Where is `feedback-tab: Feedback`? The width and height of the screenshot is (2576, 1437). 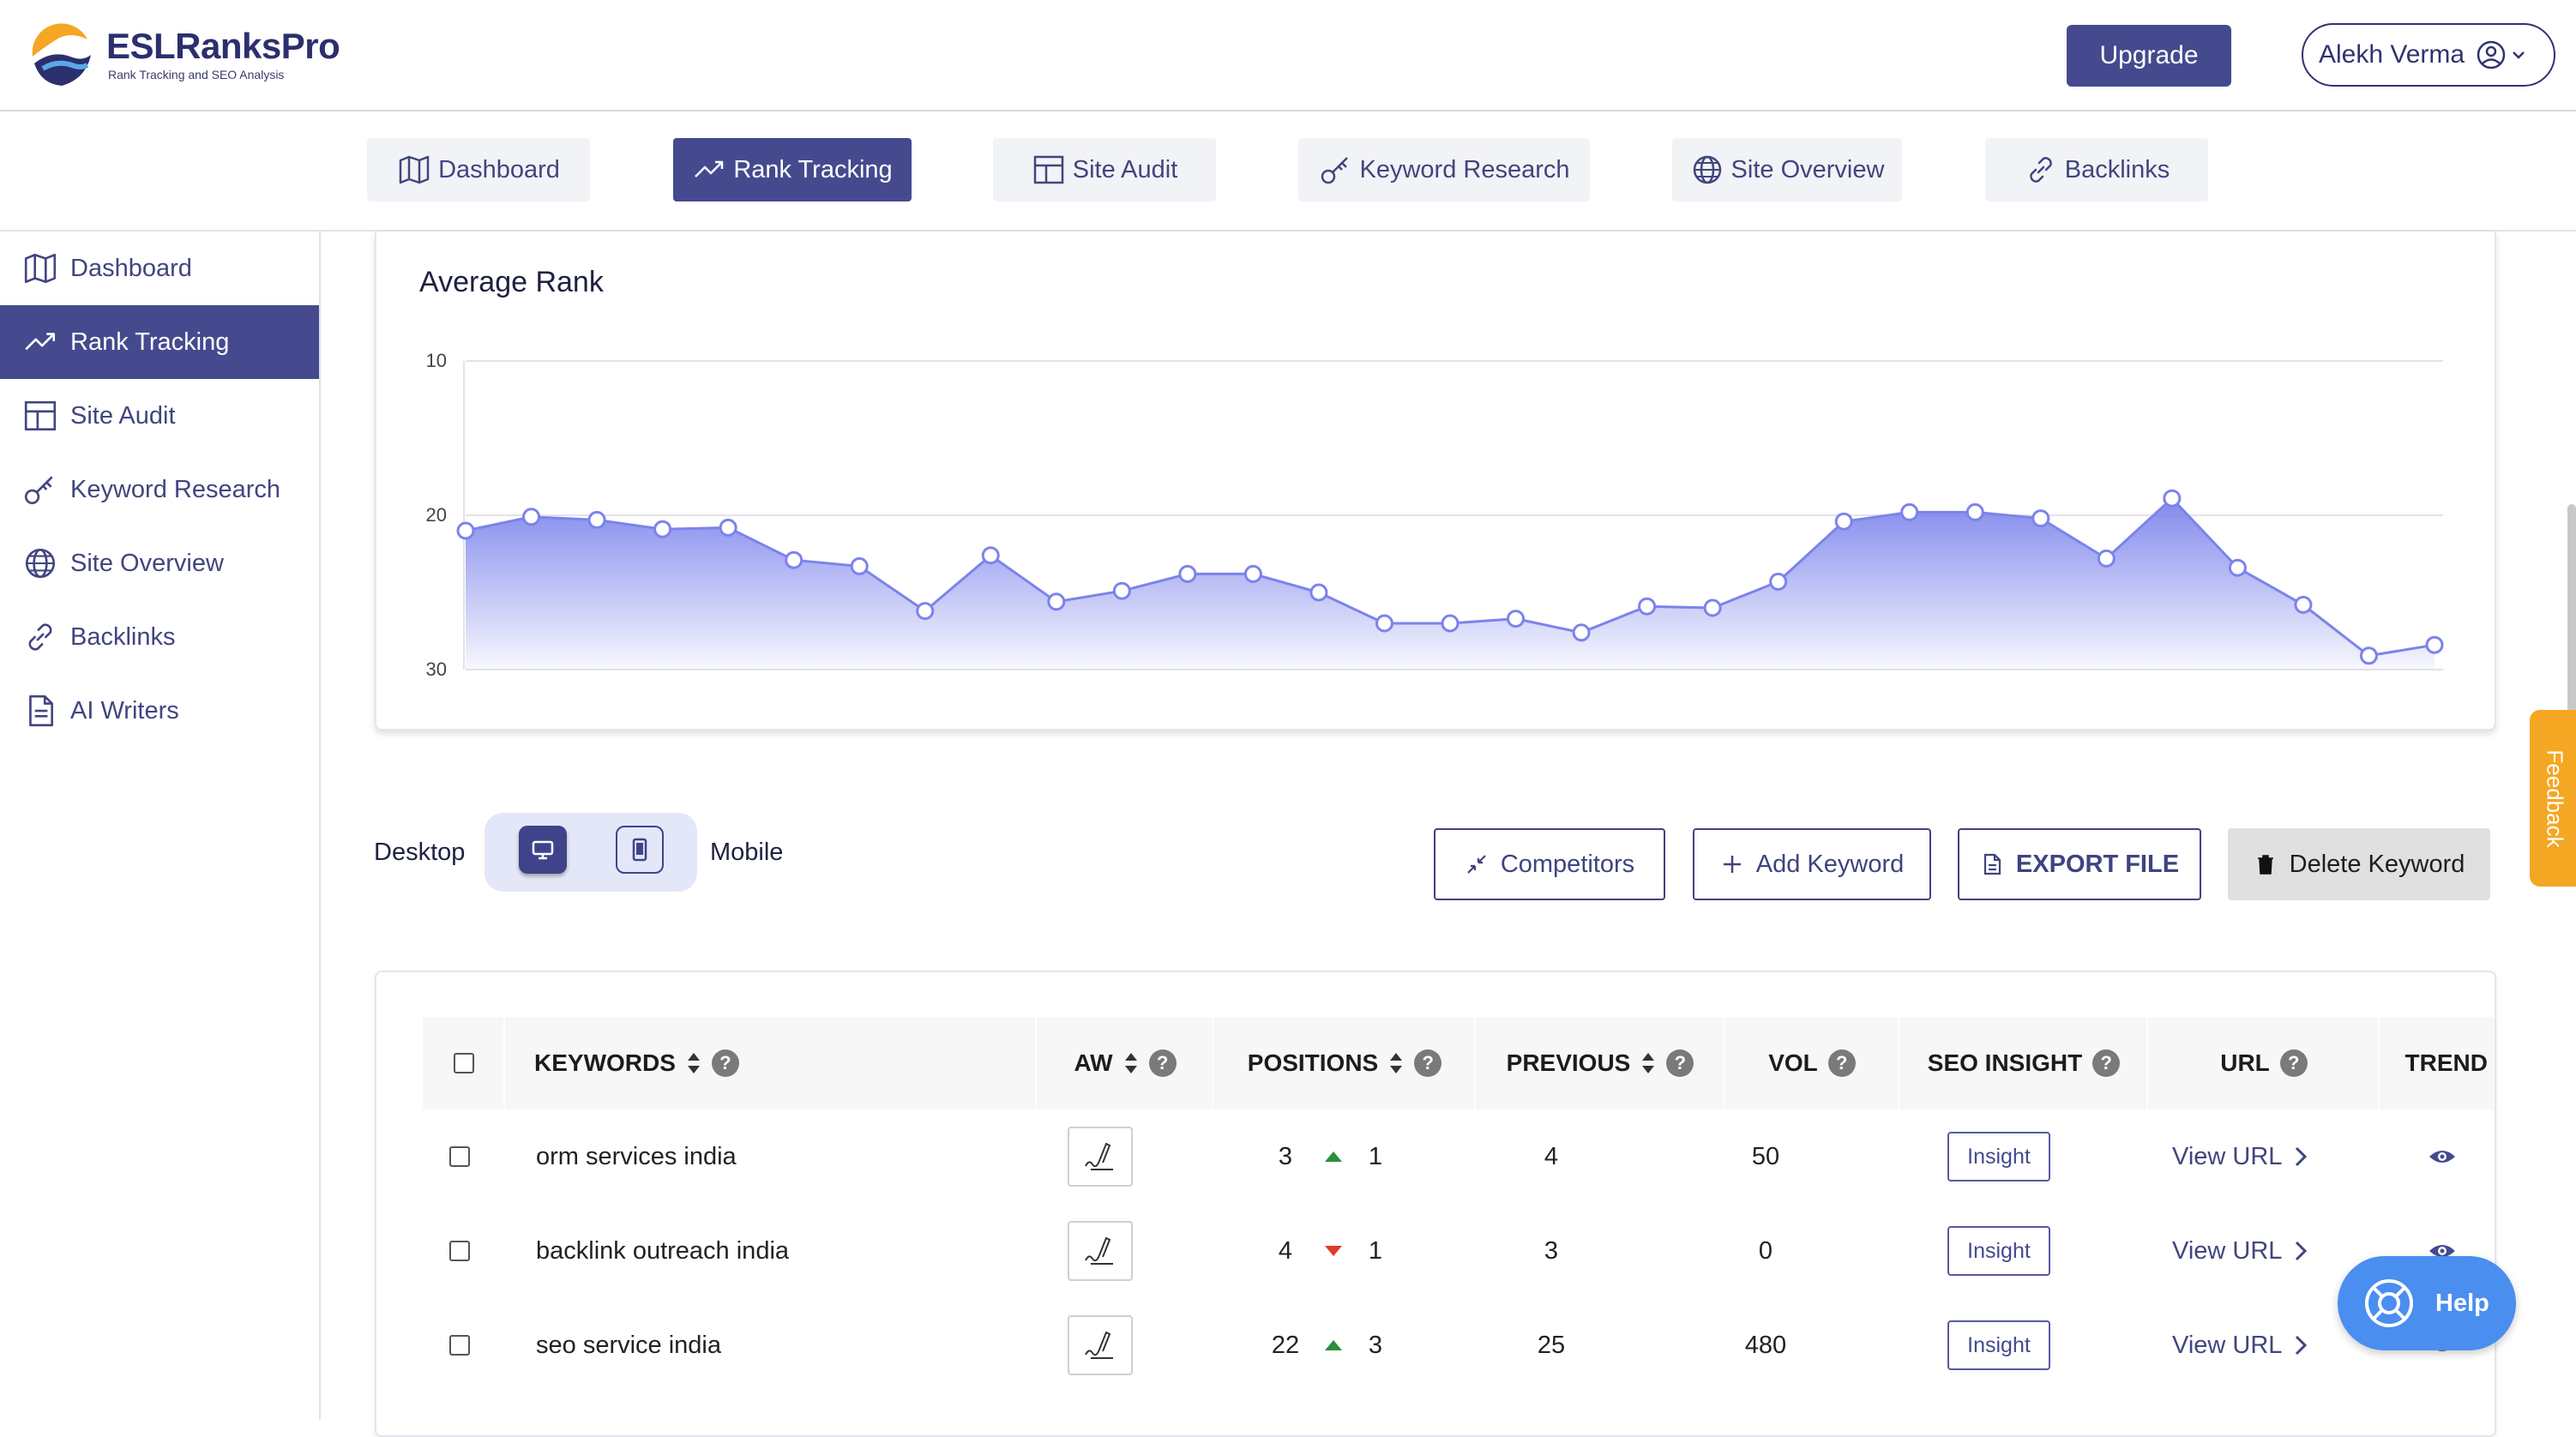
feedback-tab: Feedback is located at coordinates (2553, 798).